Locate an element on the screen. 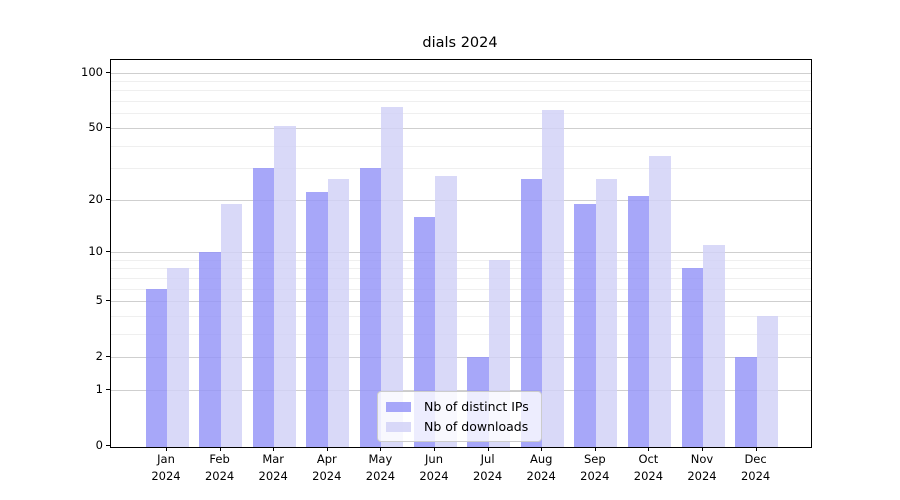 The image size is (900, 500). x-tick-label-feb: Feb 2024 is located at coordinates (220, 467).